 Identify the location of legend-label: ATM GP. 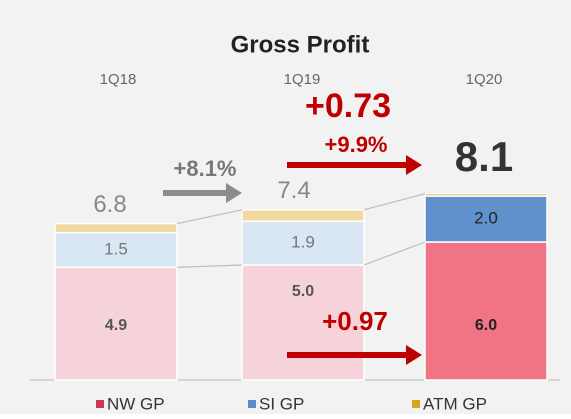
(455, 403).